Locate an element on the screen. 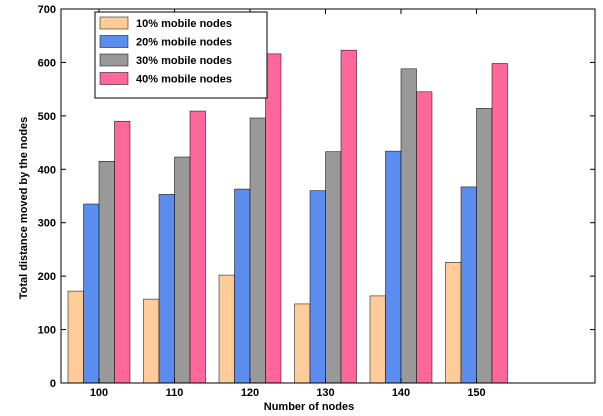 This screenshot has height=416, width=603. legend-label: 10% mobile nodes is located at coordinates (184, 24).